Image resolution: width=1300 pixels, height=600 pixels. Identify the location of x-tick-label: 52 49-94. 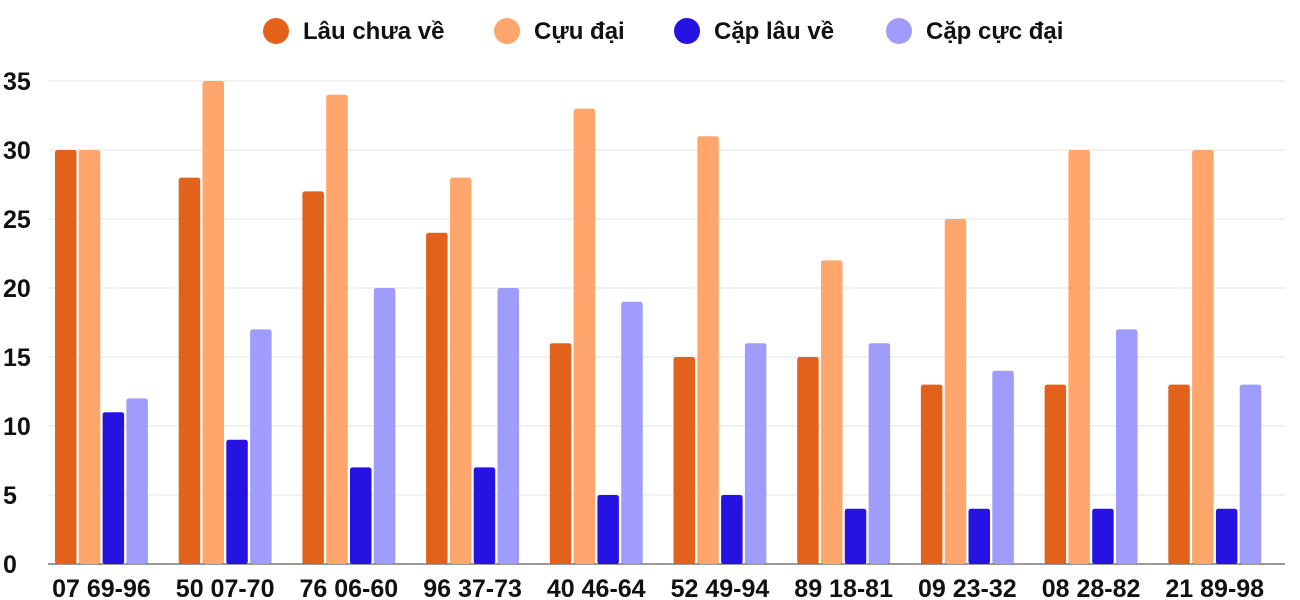
(720, 587).